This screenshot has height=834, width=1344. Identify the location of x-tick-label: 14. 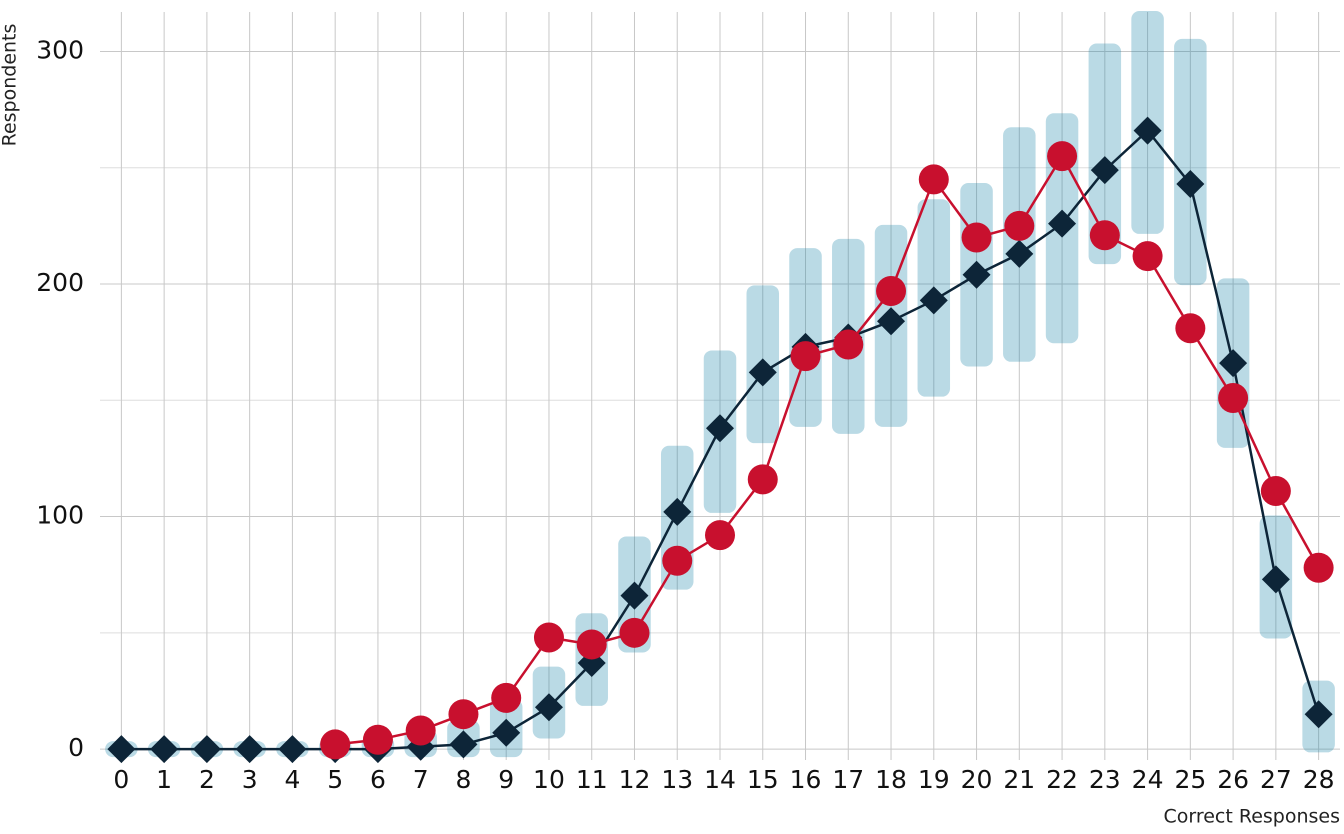
(720, 779).